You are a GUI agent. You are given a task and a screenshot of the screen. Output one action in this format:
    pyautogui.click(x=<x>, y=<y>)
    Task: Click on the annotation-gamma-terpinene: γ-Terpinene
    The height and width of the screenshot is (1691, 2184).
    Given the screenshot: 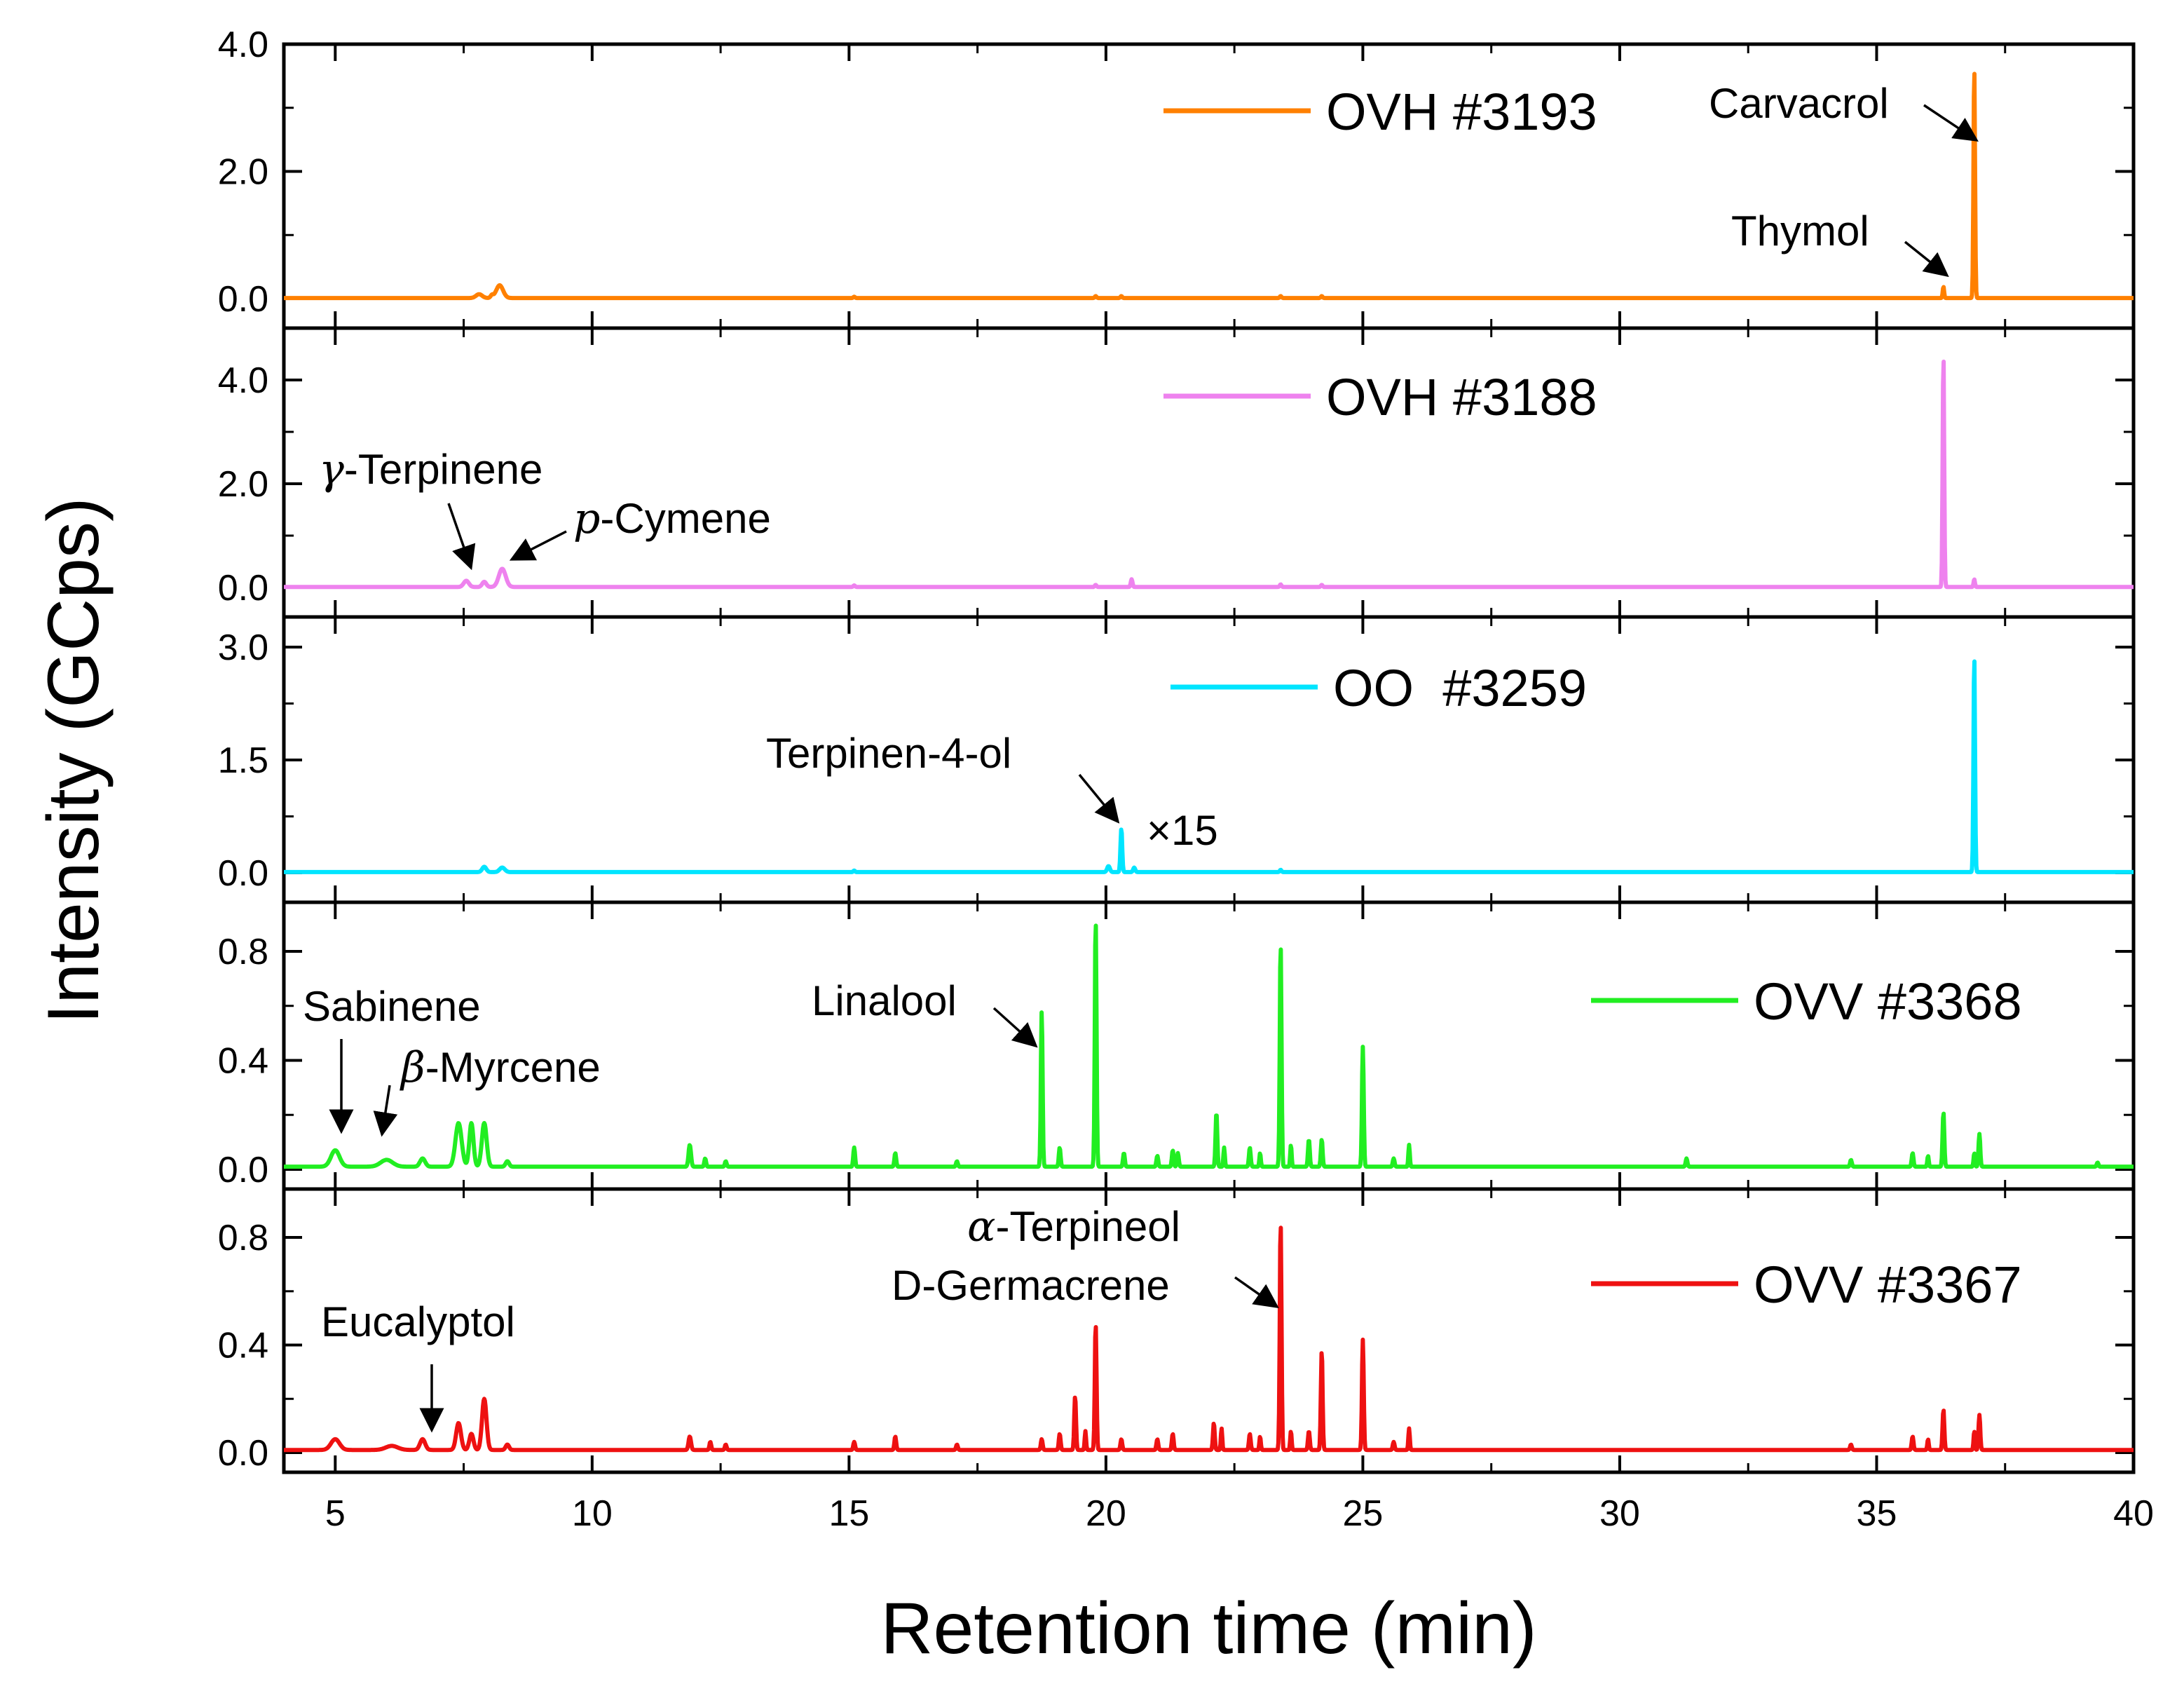 What is the action you would take?
    pyautogui.click(x=430, y=469)
    